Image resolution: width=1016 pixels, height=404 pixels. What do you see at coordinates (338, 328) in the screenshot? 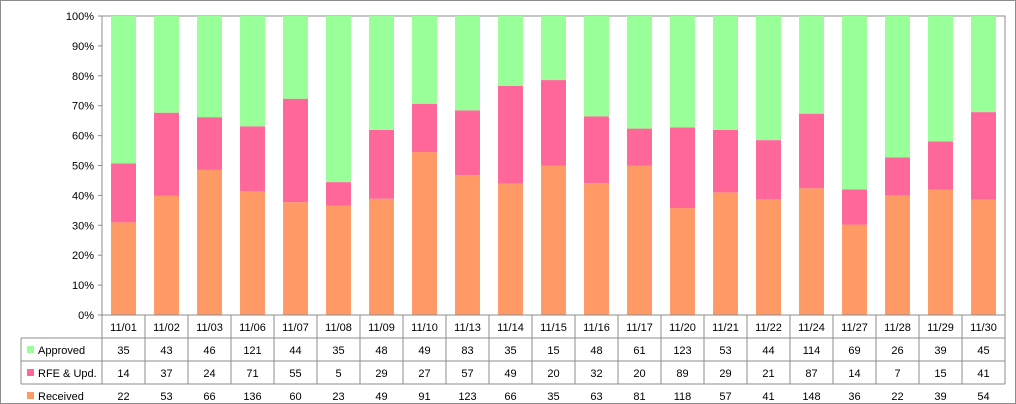
I see `x-category-label: 11/08` at bounding box center [338, 328].